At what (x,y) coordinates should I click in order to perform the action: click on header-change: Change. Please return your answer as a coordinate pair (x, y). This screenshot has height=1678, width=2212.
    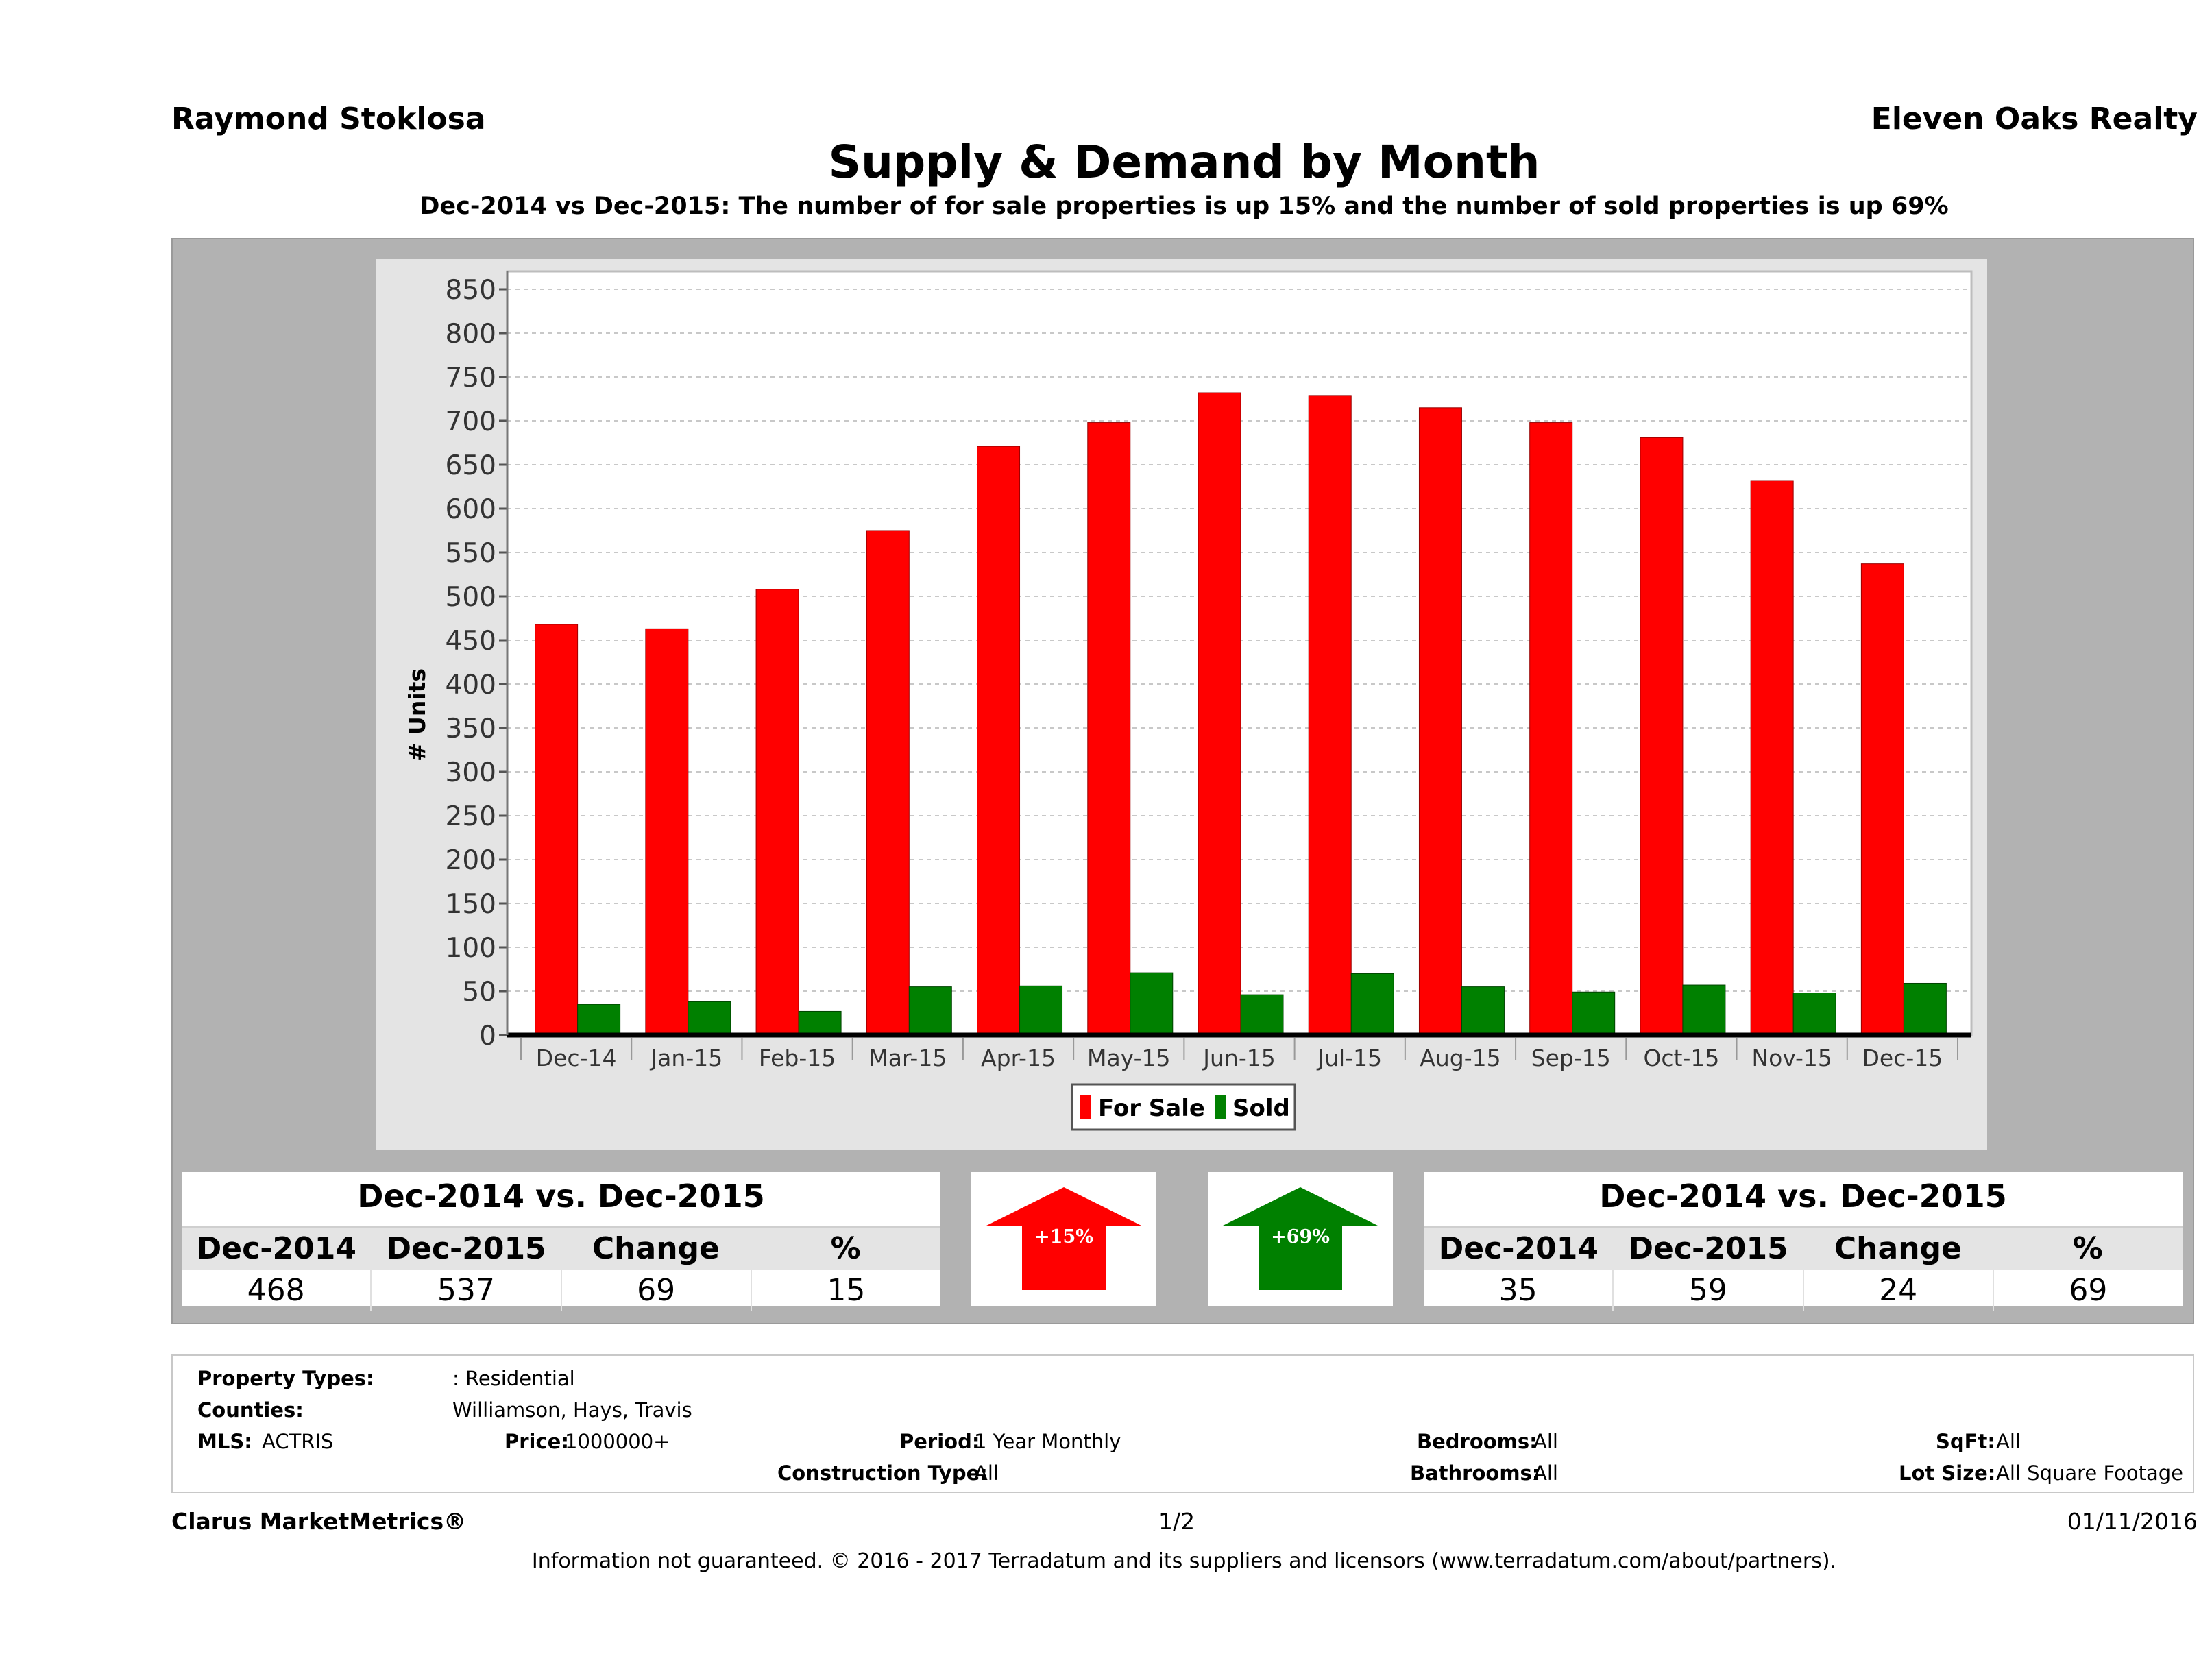
    Looking at the image, I should click on (1898, 1248).